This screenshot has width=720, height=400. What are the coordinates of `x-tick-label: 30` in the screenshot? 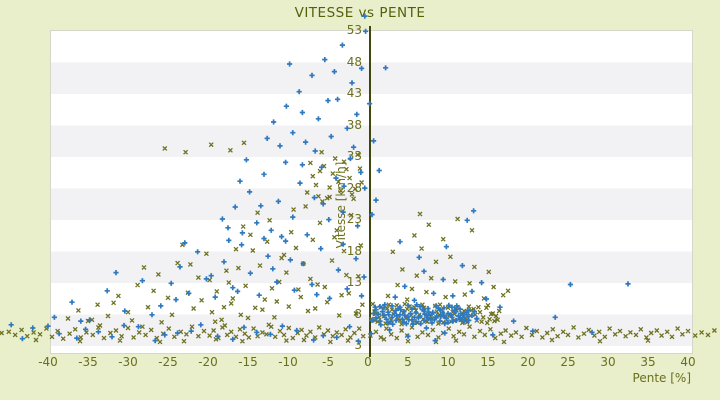 It's located at (608, 362).